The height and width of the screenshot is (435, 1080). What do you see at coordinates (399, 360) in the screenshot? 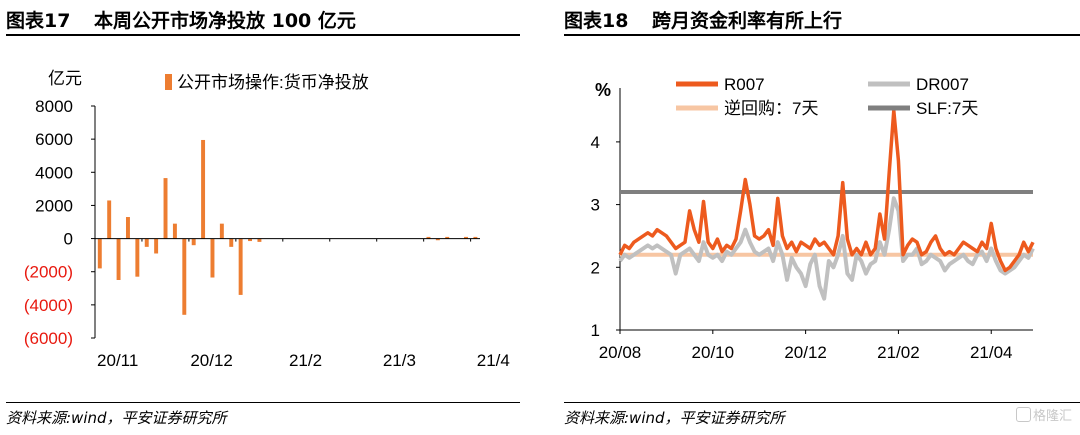
I see `bar-x-tick-label: 21/3` at bounding box center [399, 360].